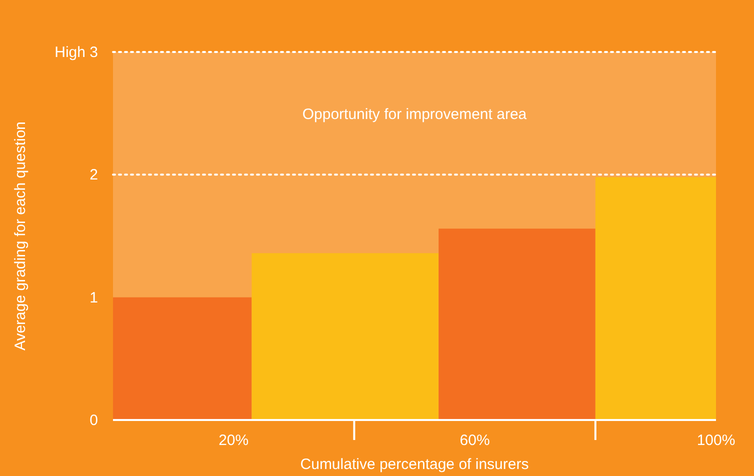  Describe the element at coordinates (76, 52) in the screenshot. I see `y-tick-label: High 3` at that location.